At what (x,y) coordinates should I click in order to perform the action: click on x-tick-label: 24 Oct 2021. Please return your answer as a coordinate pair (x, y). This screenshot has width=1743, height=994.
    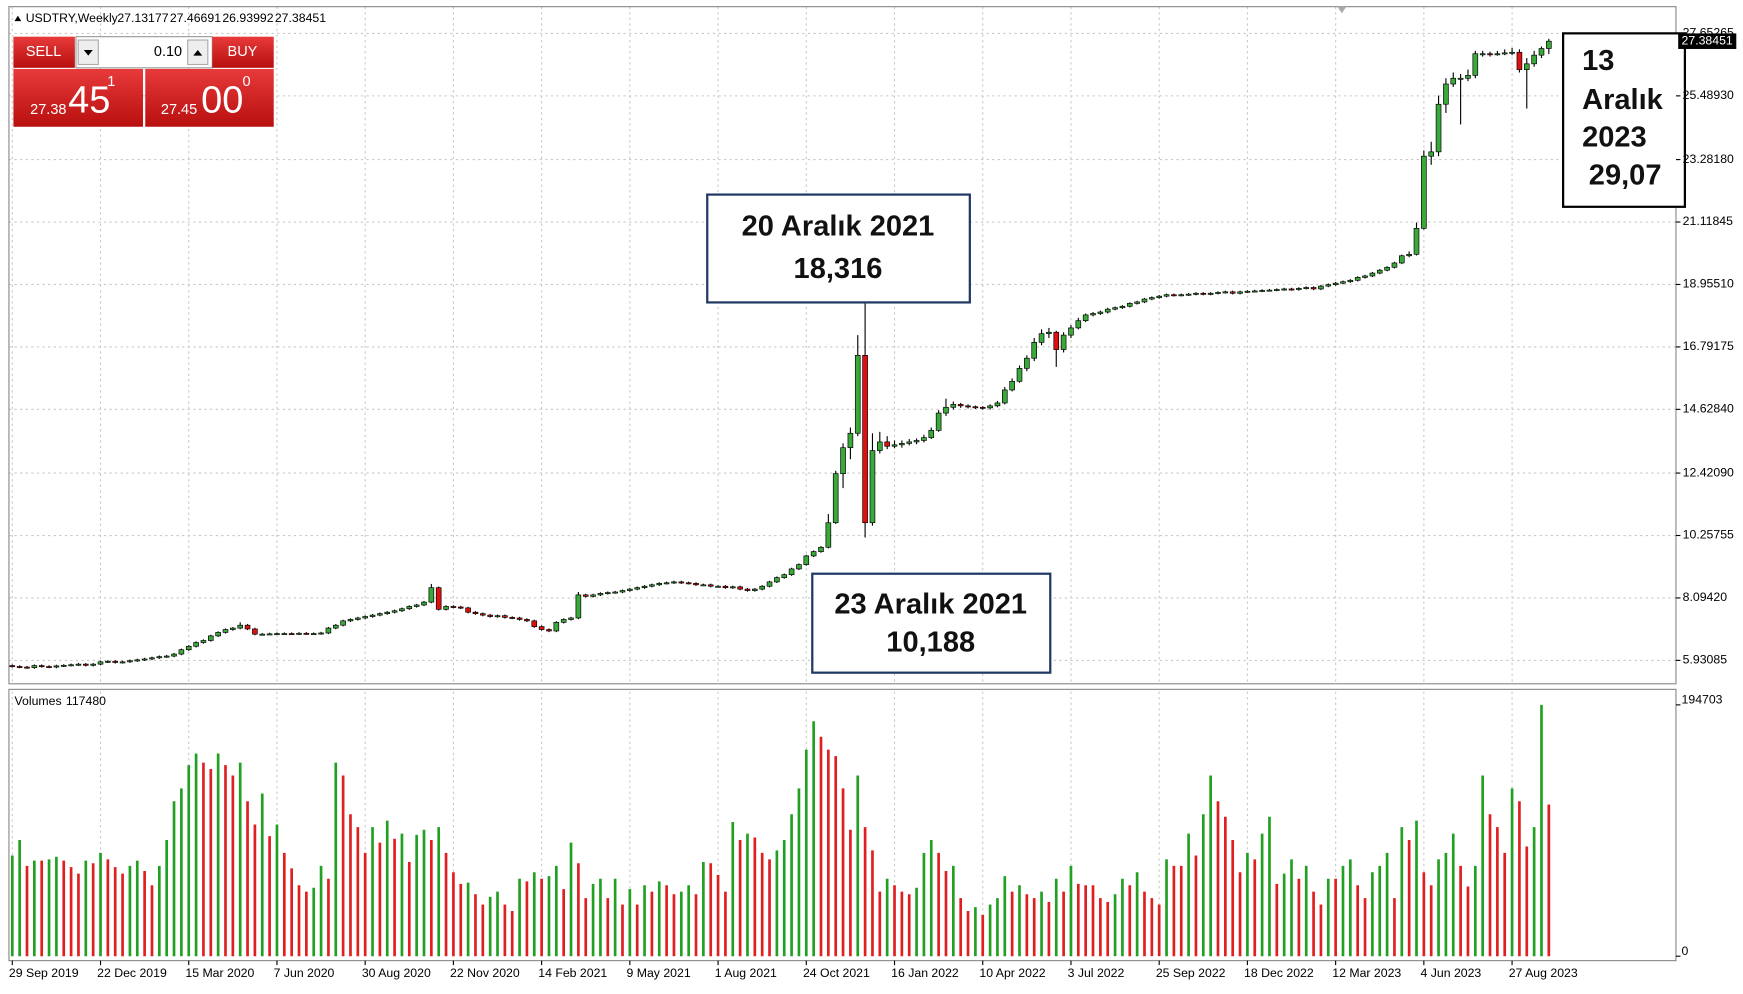
    Looking at the image, I should click on (836, 973).